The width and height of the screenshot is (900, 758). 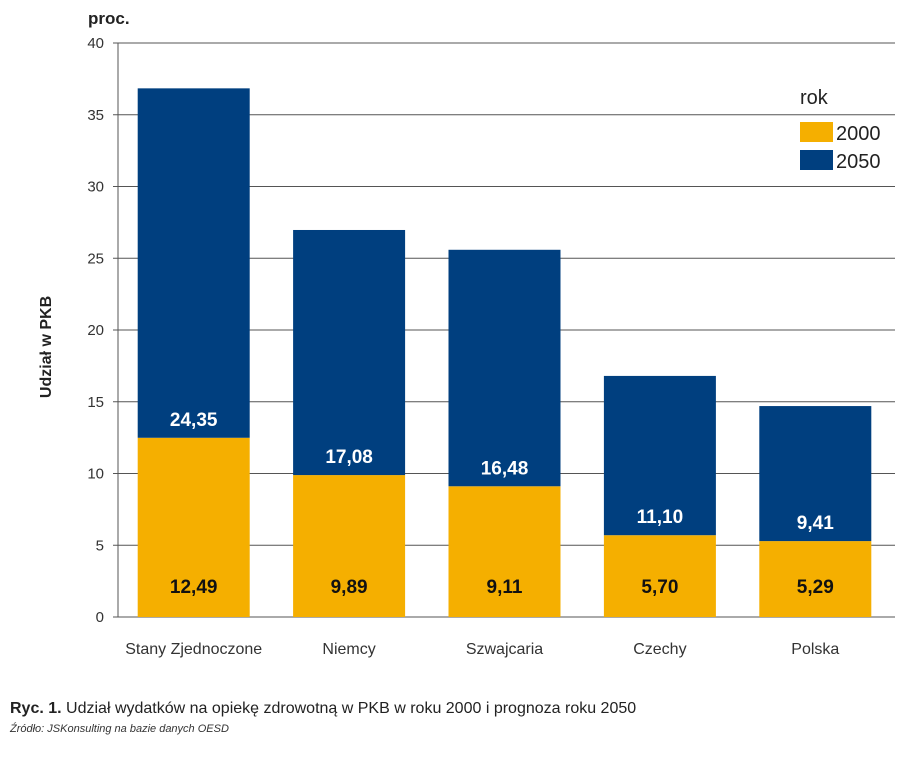 What do you see at coordinates (349, 457) in the screenshot?
I see `data-label-2050-1: 17,08` at bounding box center [349, 457].